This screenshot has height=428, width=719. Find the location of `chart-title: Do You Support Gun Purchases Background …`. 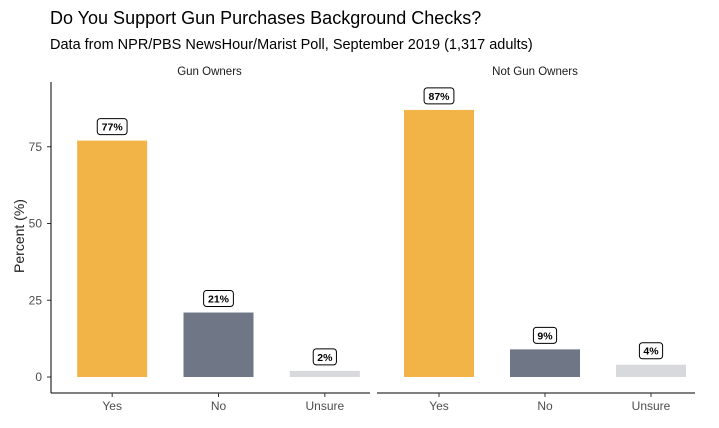

chart-title: Do You Support Gun Purchases Background … is located at coordinates (265, 18).